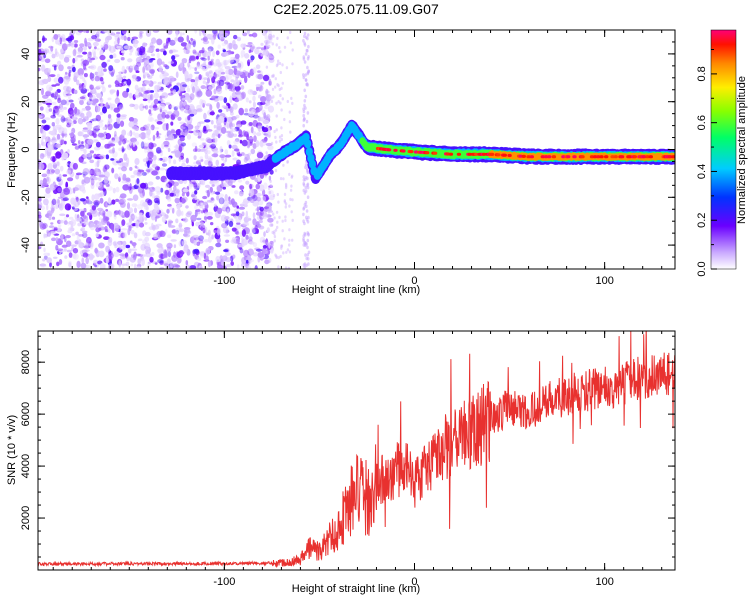 Image resolution: width=750 pixels, height=600 pixels. Describe the element at coordinates (604, 582) in the screenshot. I see `x-tick-label: 100` at that location.